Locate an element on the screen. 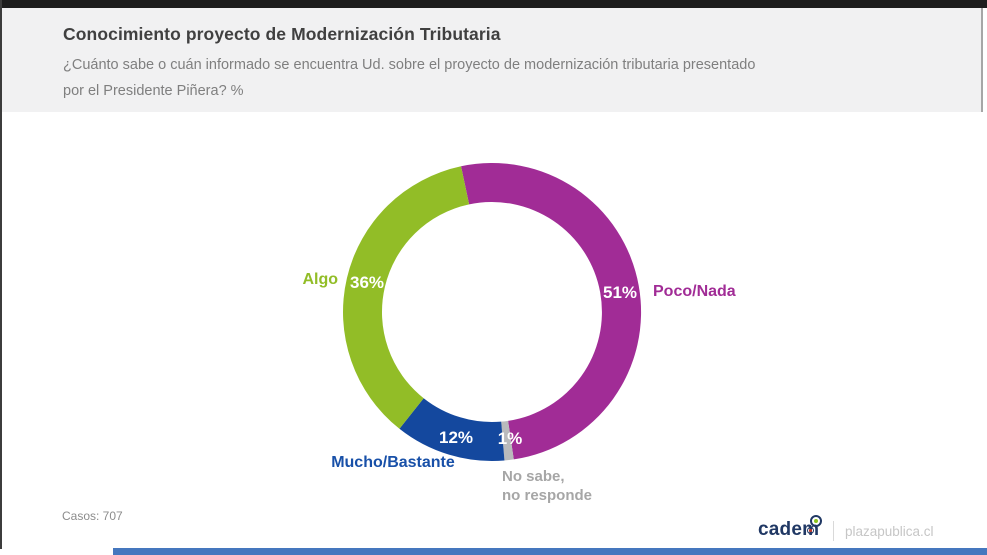 This screenshot has width=987, height=555. value-label-no-sabe: 1% is located at coordinates (510, 438).